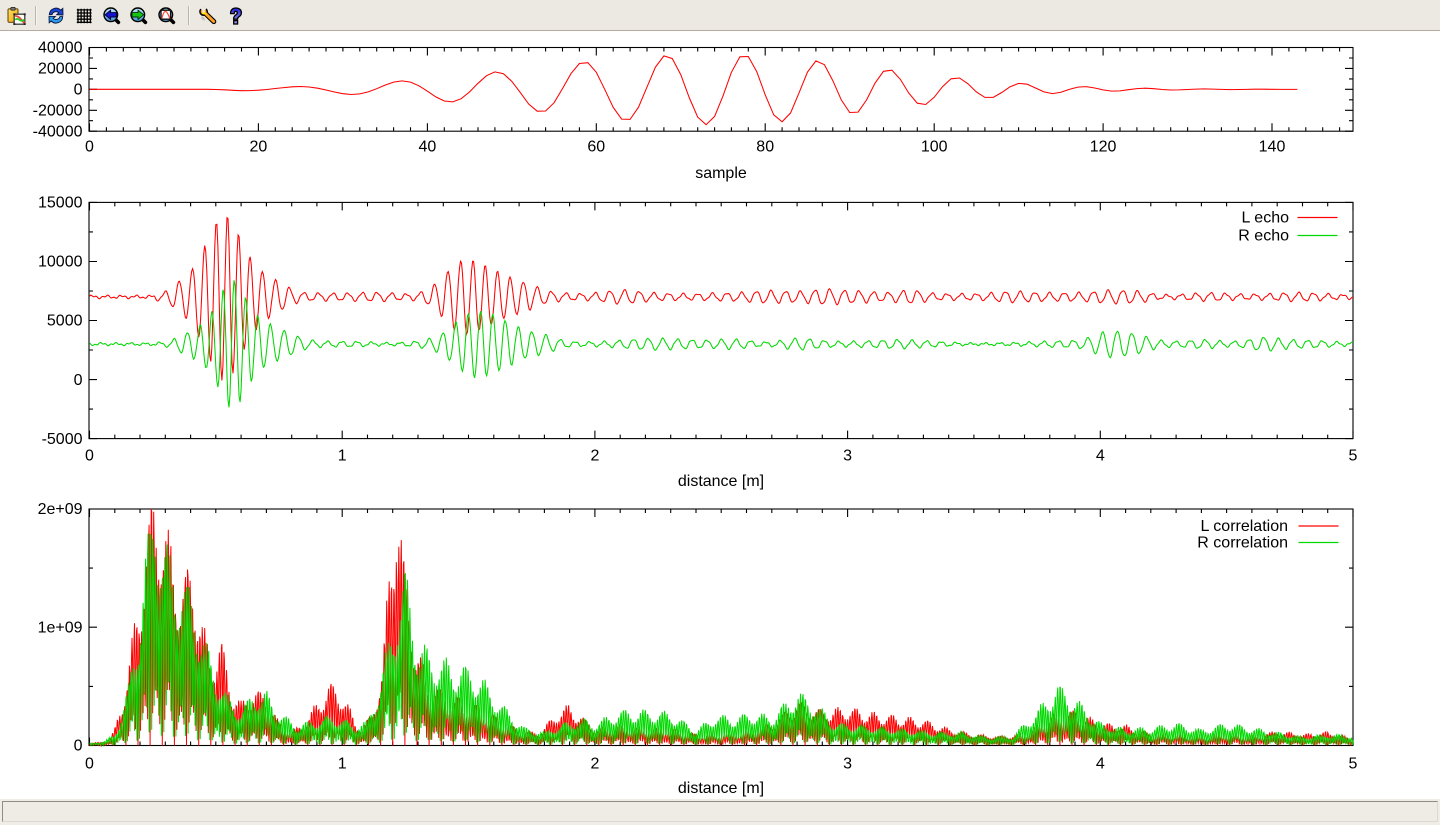  I want to click on svg-text: 20, so click(259, 147).